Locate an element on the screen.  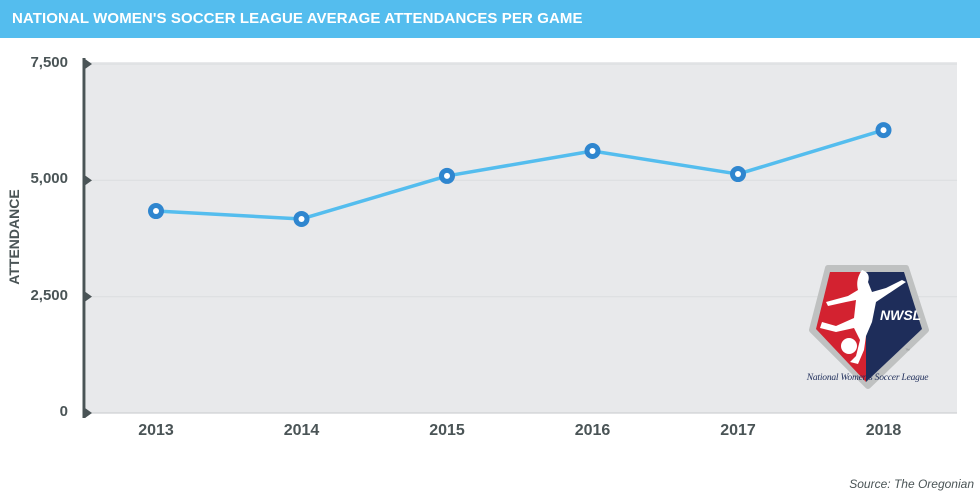
data-point-2018 is located at coordinates (883, 130).